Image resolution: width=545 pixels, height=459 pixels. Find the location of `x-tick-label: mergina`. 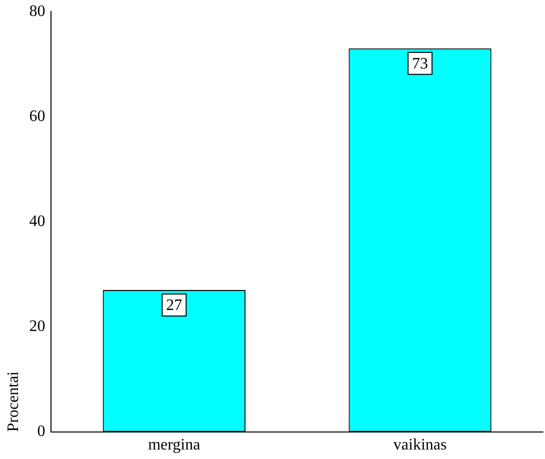

x-tick-label: mergina is located at coordinates (174, 445).